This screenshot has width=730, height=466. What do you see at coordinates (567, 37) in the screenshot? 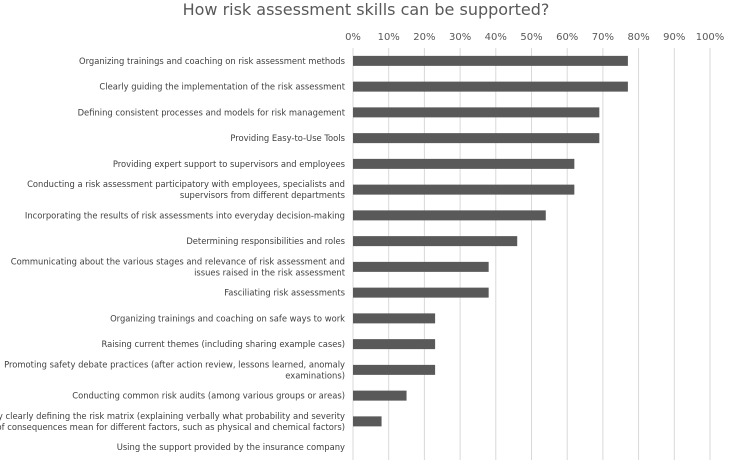
I see `x-tick-label: 60%` at bounding box center [567, 37].